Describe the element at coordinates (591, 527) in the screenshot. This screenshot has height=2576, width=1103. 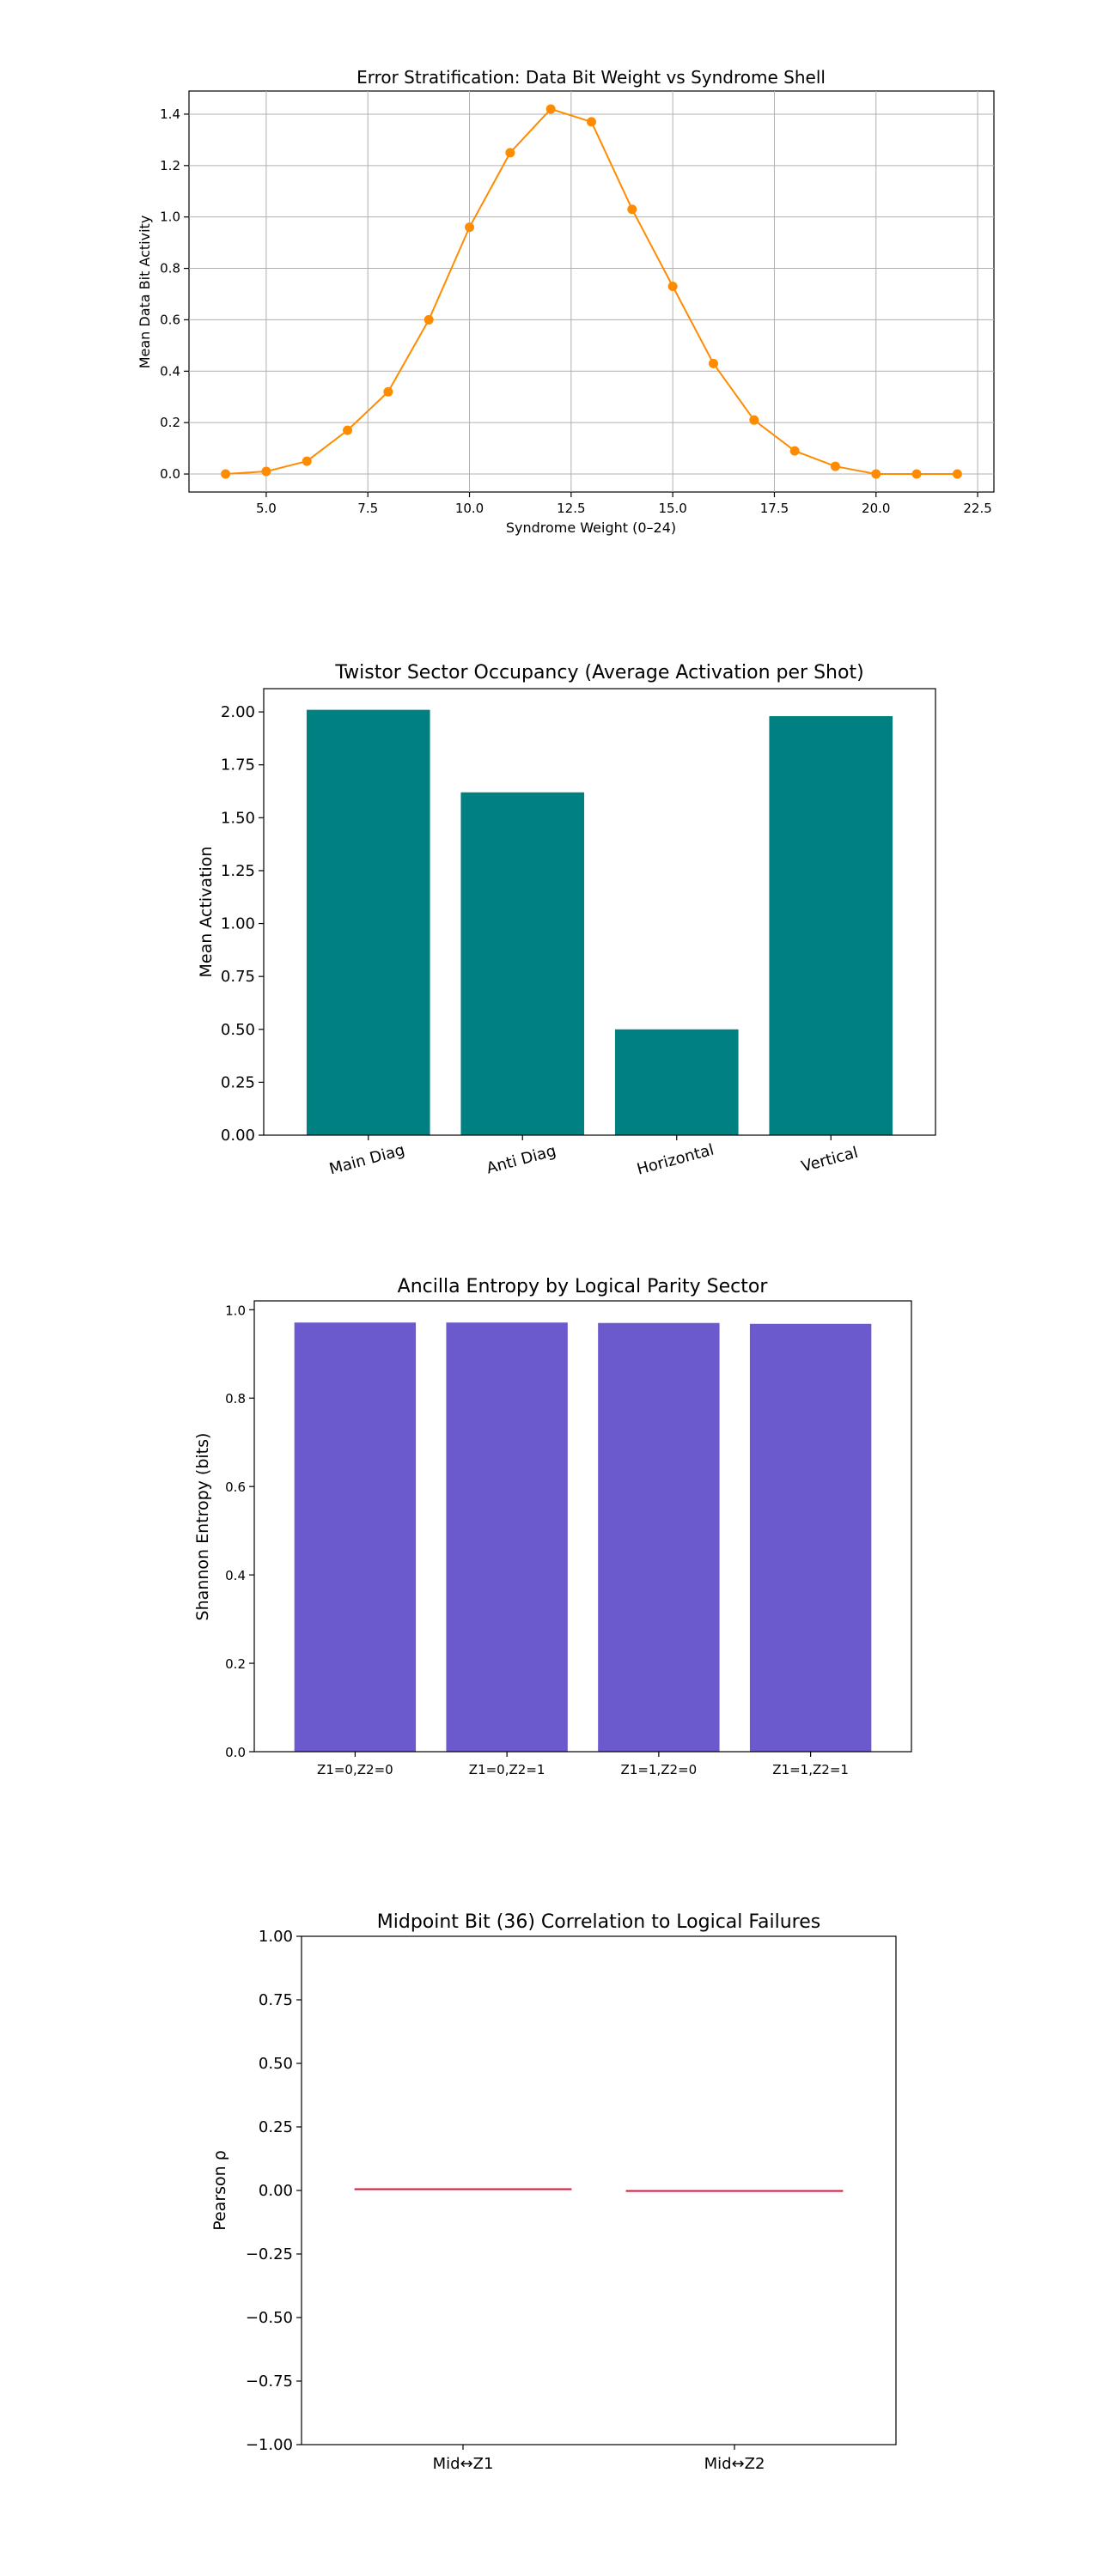
I see `chart-1-x-label: Syndrome Weight (0–24)` at that location.